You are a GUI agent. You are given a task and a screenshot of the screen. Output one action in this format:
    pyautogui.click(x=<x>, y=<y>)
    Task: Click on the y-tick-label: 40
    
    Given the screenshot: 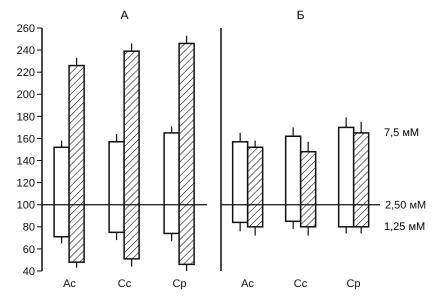 What is the action you would take?
    pyautogui.click(x=28, y=272)
    